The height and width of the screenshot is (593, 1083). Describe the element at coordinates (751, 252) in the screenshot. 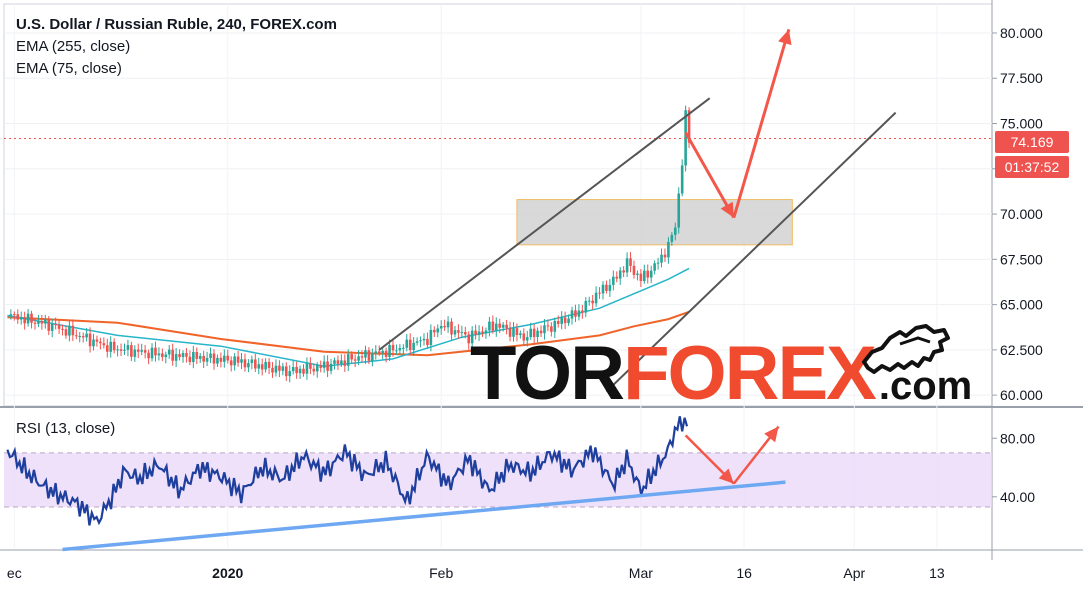

I see `channel-lower-line` at that location.